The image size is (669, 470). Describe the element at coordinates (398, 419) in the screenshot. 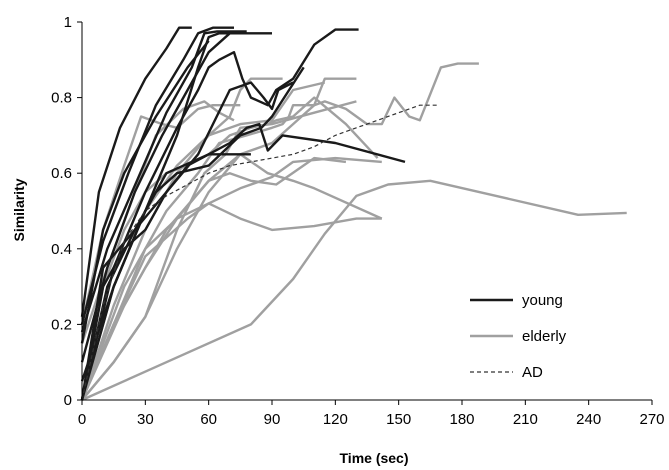

I see `x-tick-label: 150` at that location.